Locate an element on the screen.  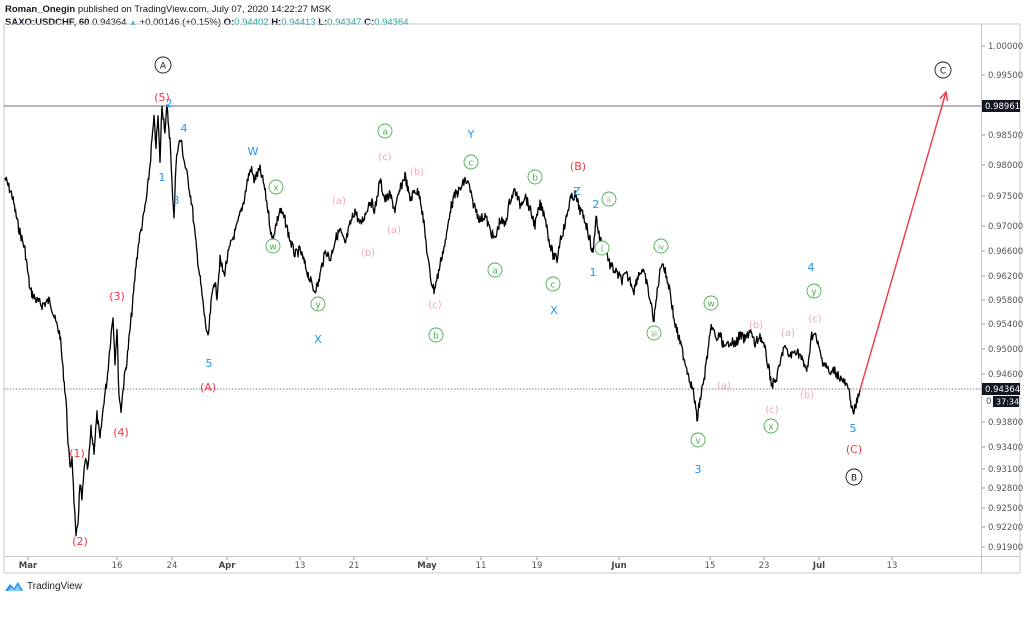
wave-label: 5 is located at coordinates (209, 363).